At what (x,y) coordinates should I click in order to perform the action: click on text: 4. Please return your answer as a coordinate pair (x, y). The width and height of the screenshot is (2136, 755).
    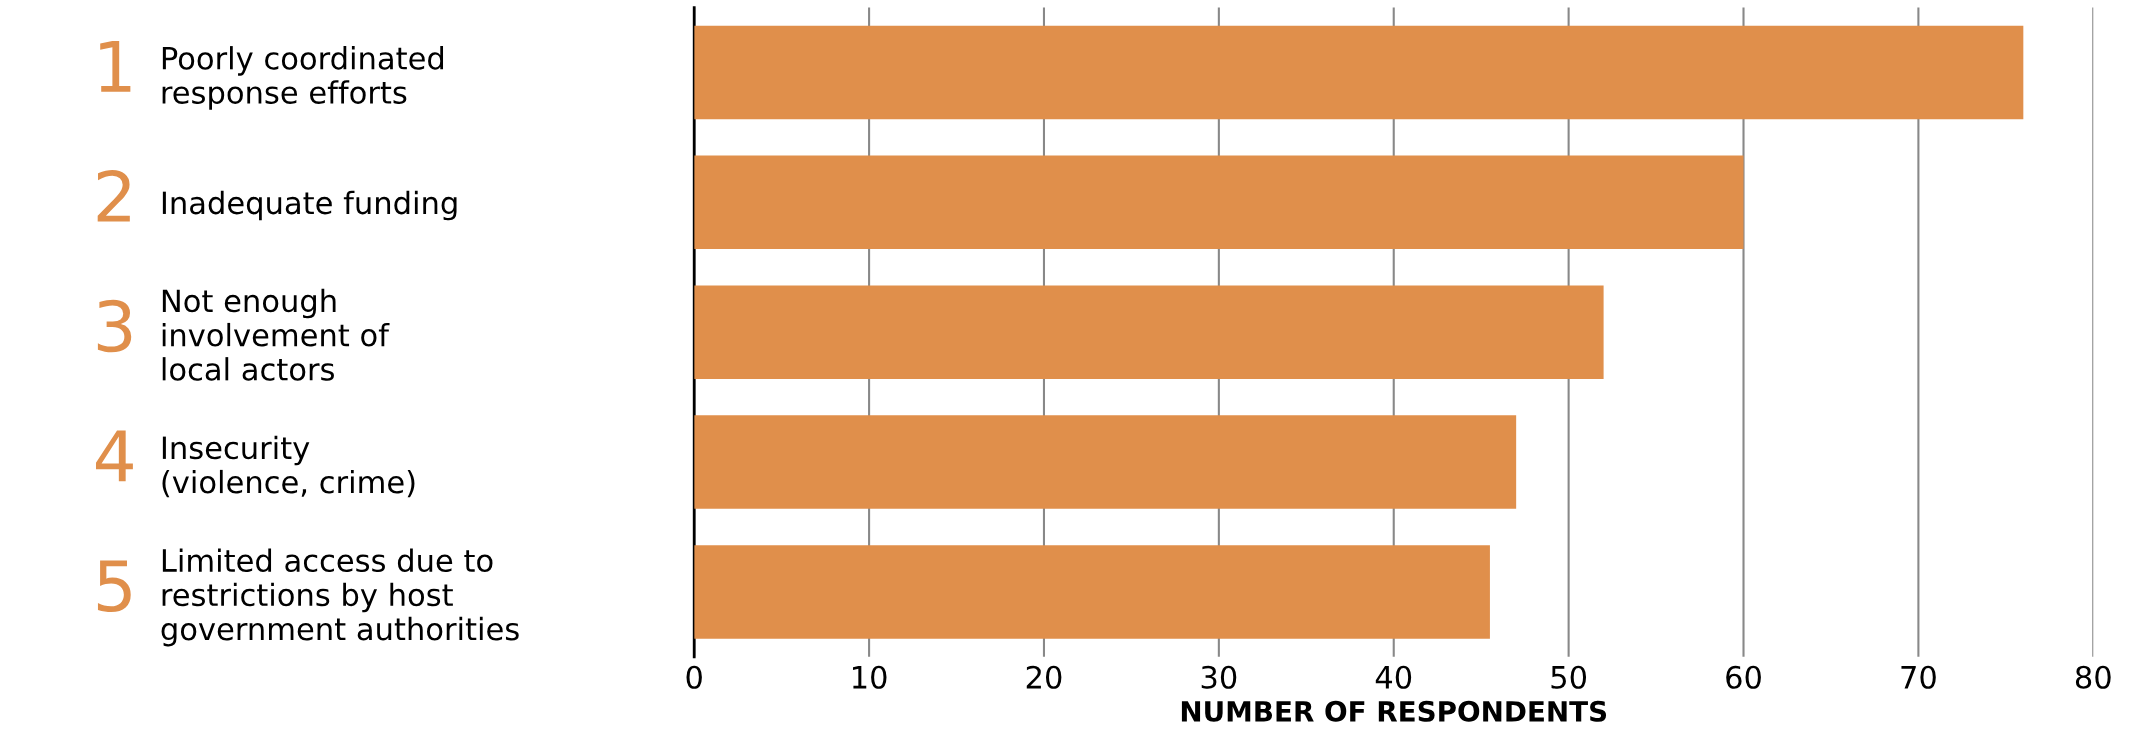
    Looking at the image, I should click on (114, 456).